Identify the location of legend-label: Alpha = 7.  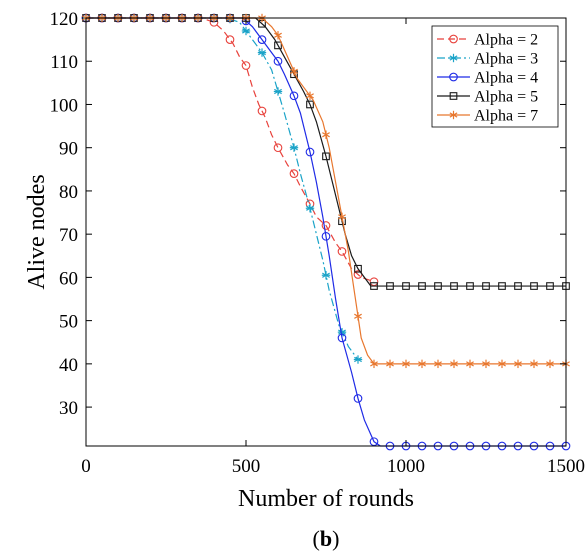
(506, 116).